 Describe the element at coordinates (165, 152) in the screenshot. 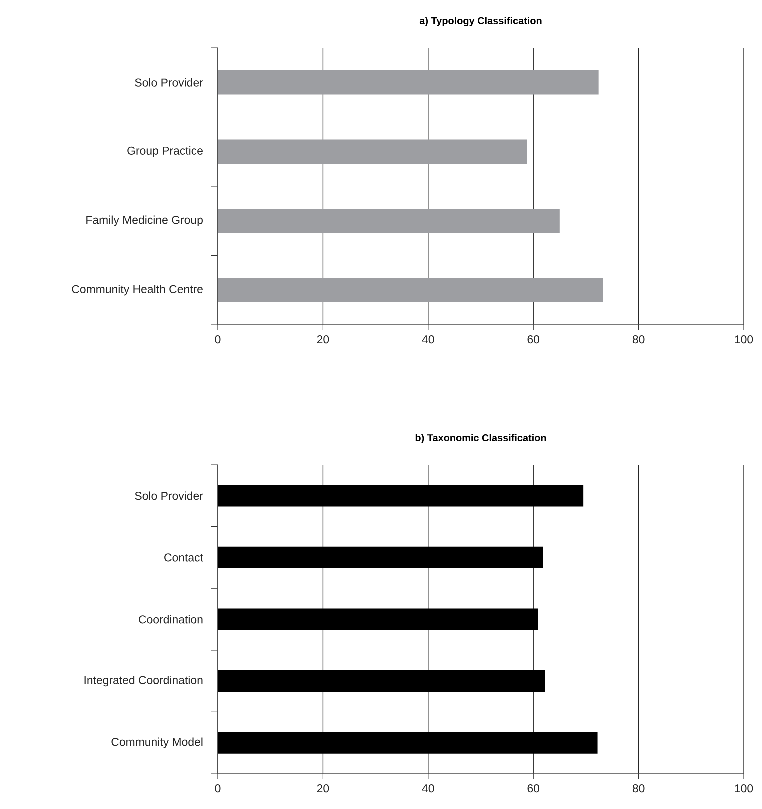

I see `y-tick-label: Group Practice` at that location.